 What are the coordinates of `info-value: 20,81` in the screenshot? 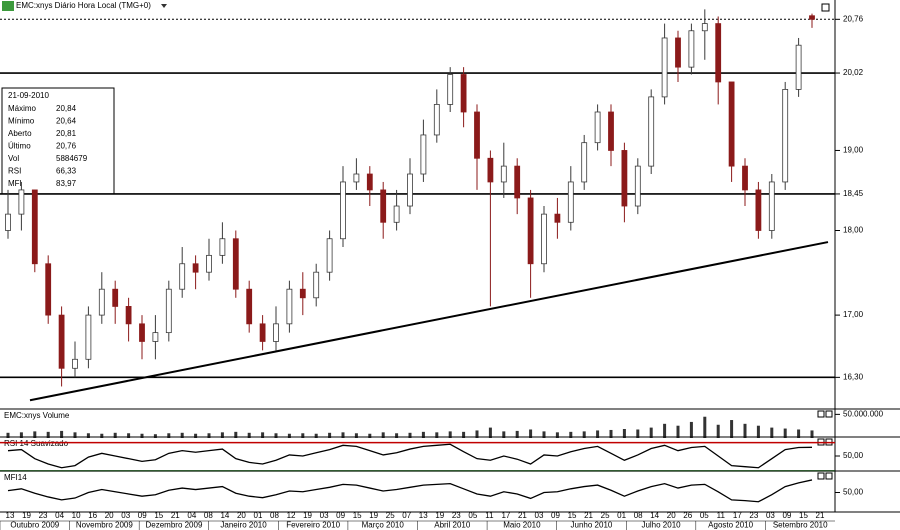 It's located at (66, 133).